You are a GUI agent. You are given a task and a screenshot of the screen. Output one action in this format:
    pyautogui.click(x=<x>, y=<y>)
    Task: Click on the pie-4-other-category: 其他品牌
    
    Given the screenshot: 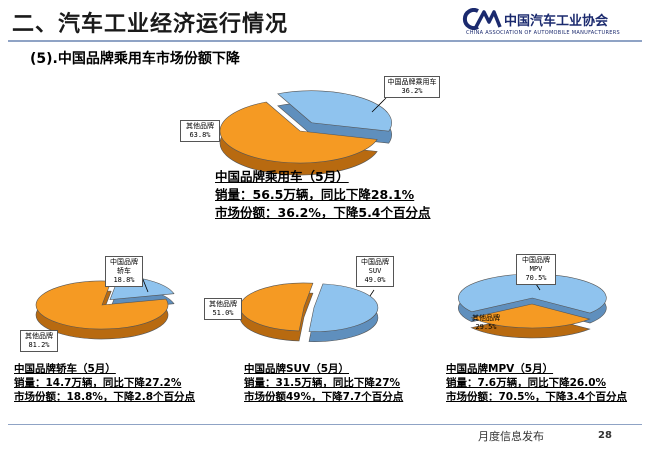 What is the action you would take?
    pyautogui.click(x=486, y=318)
    